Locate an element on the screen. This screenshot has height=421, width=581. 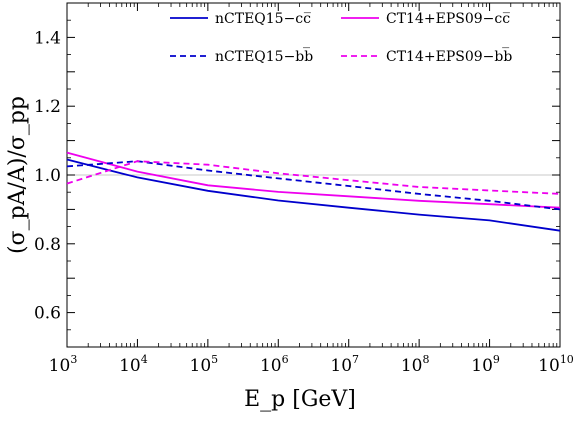
legend-label: CT14+EPS09−cc̅ is located at coordinates (448, 19).